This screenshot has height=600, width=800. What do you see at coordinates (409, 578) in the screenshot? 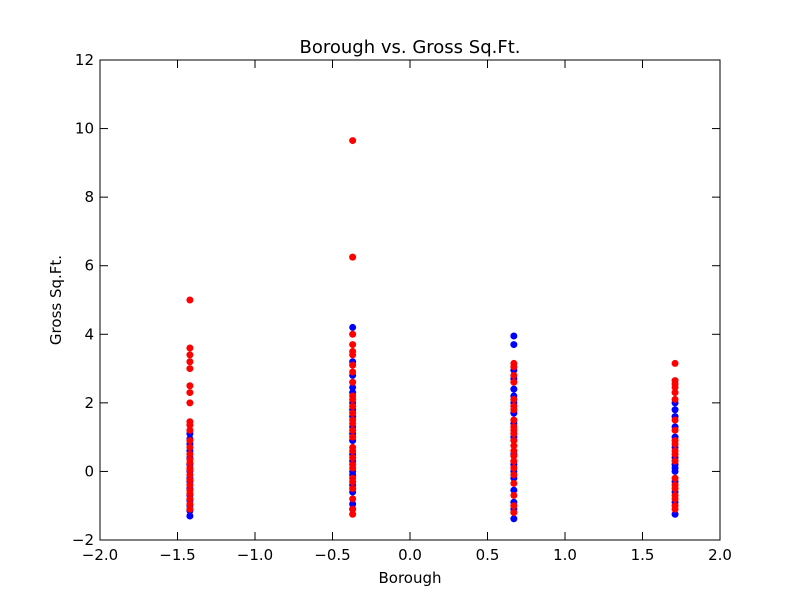
I see `x-axis-label: Borough` at bounding box center [409, 578].